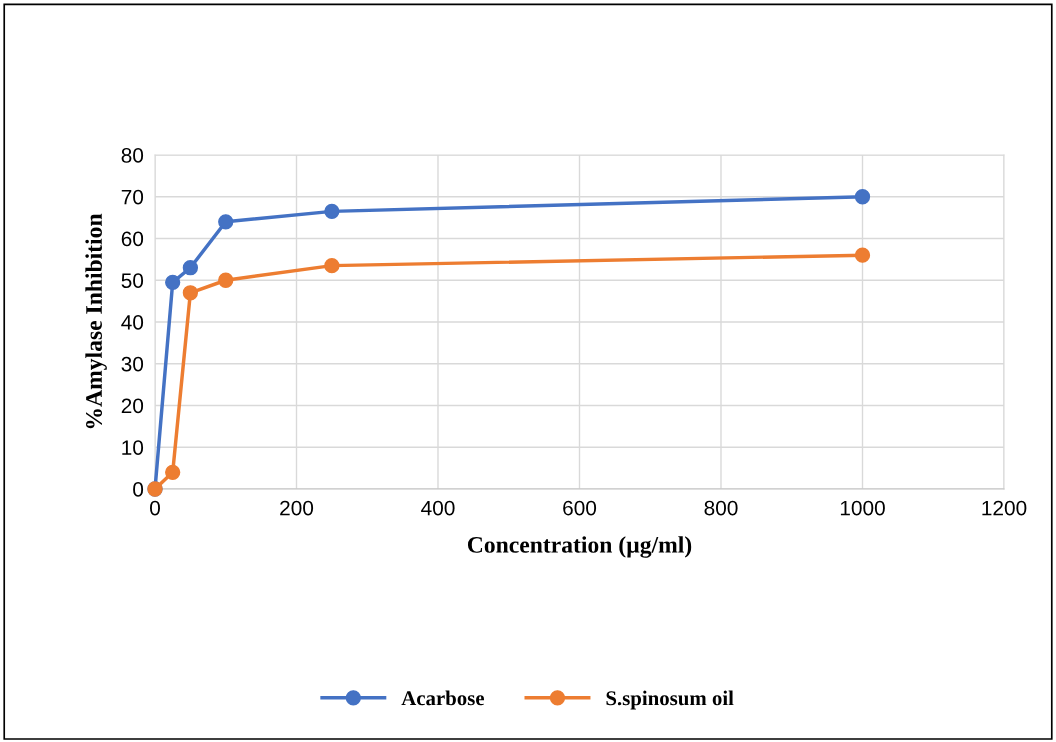 The width and height of the screenshot is (1056, 742). Describe the element at coordinates (443, 698) in the screenshot. I see `legend-label: Acarbose` at that location.